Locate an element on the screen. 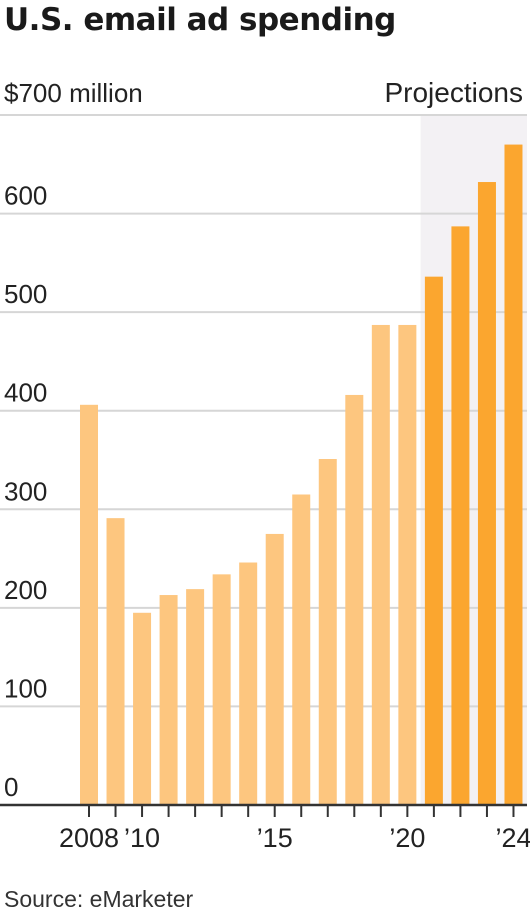 Image resolution: width=530 pixels, height=918 pixels. bar-2010 is located at coordinates (142, 708).